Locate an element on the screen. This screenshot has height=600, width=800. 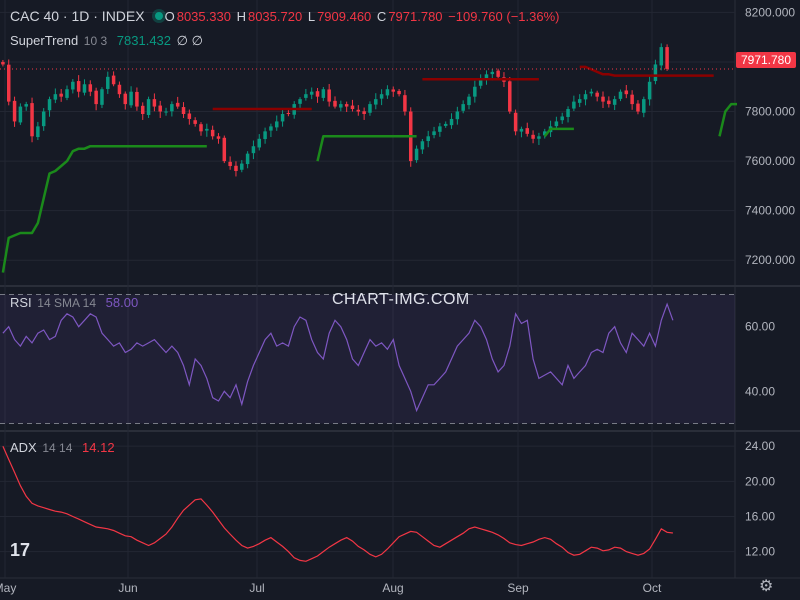
last-price-tag: 7971.780 is located at coordinates (766, 60).